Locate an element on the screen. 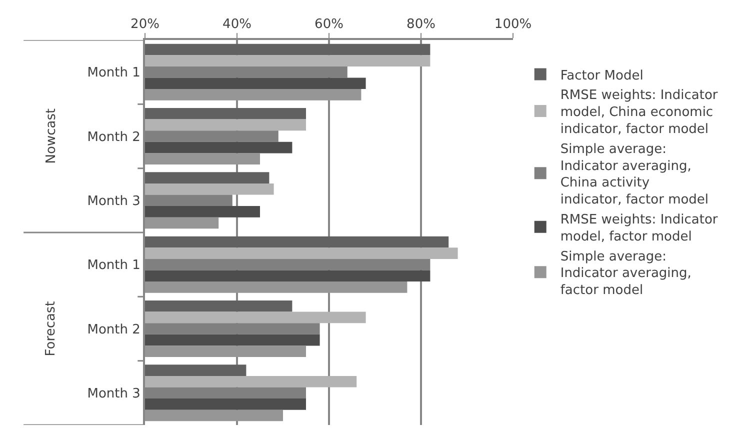 The height and width of the screenshot is (435, 734). text: Nowcast is located at coordinates (52, 136).